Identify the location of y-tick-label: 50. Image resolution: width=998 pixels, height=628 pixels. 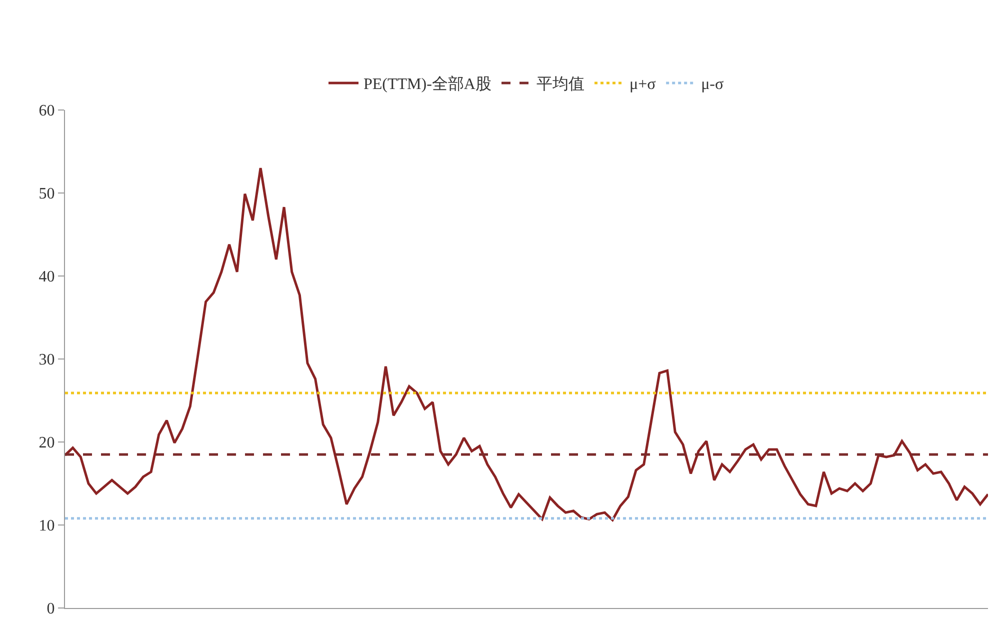
(46, 194).